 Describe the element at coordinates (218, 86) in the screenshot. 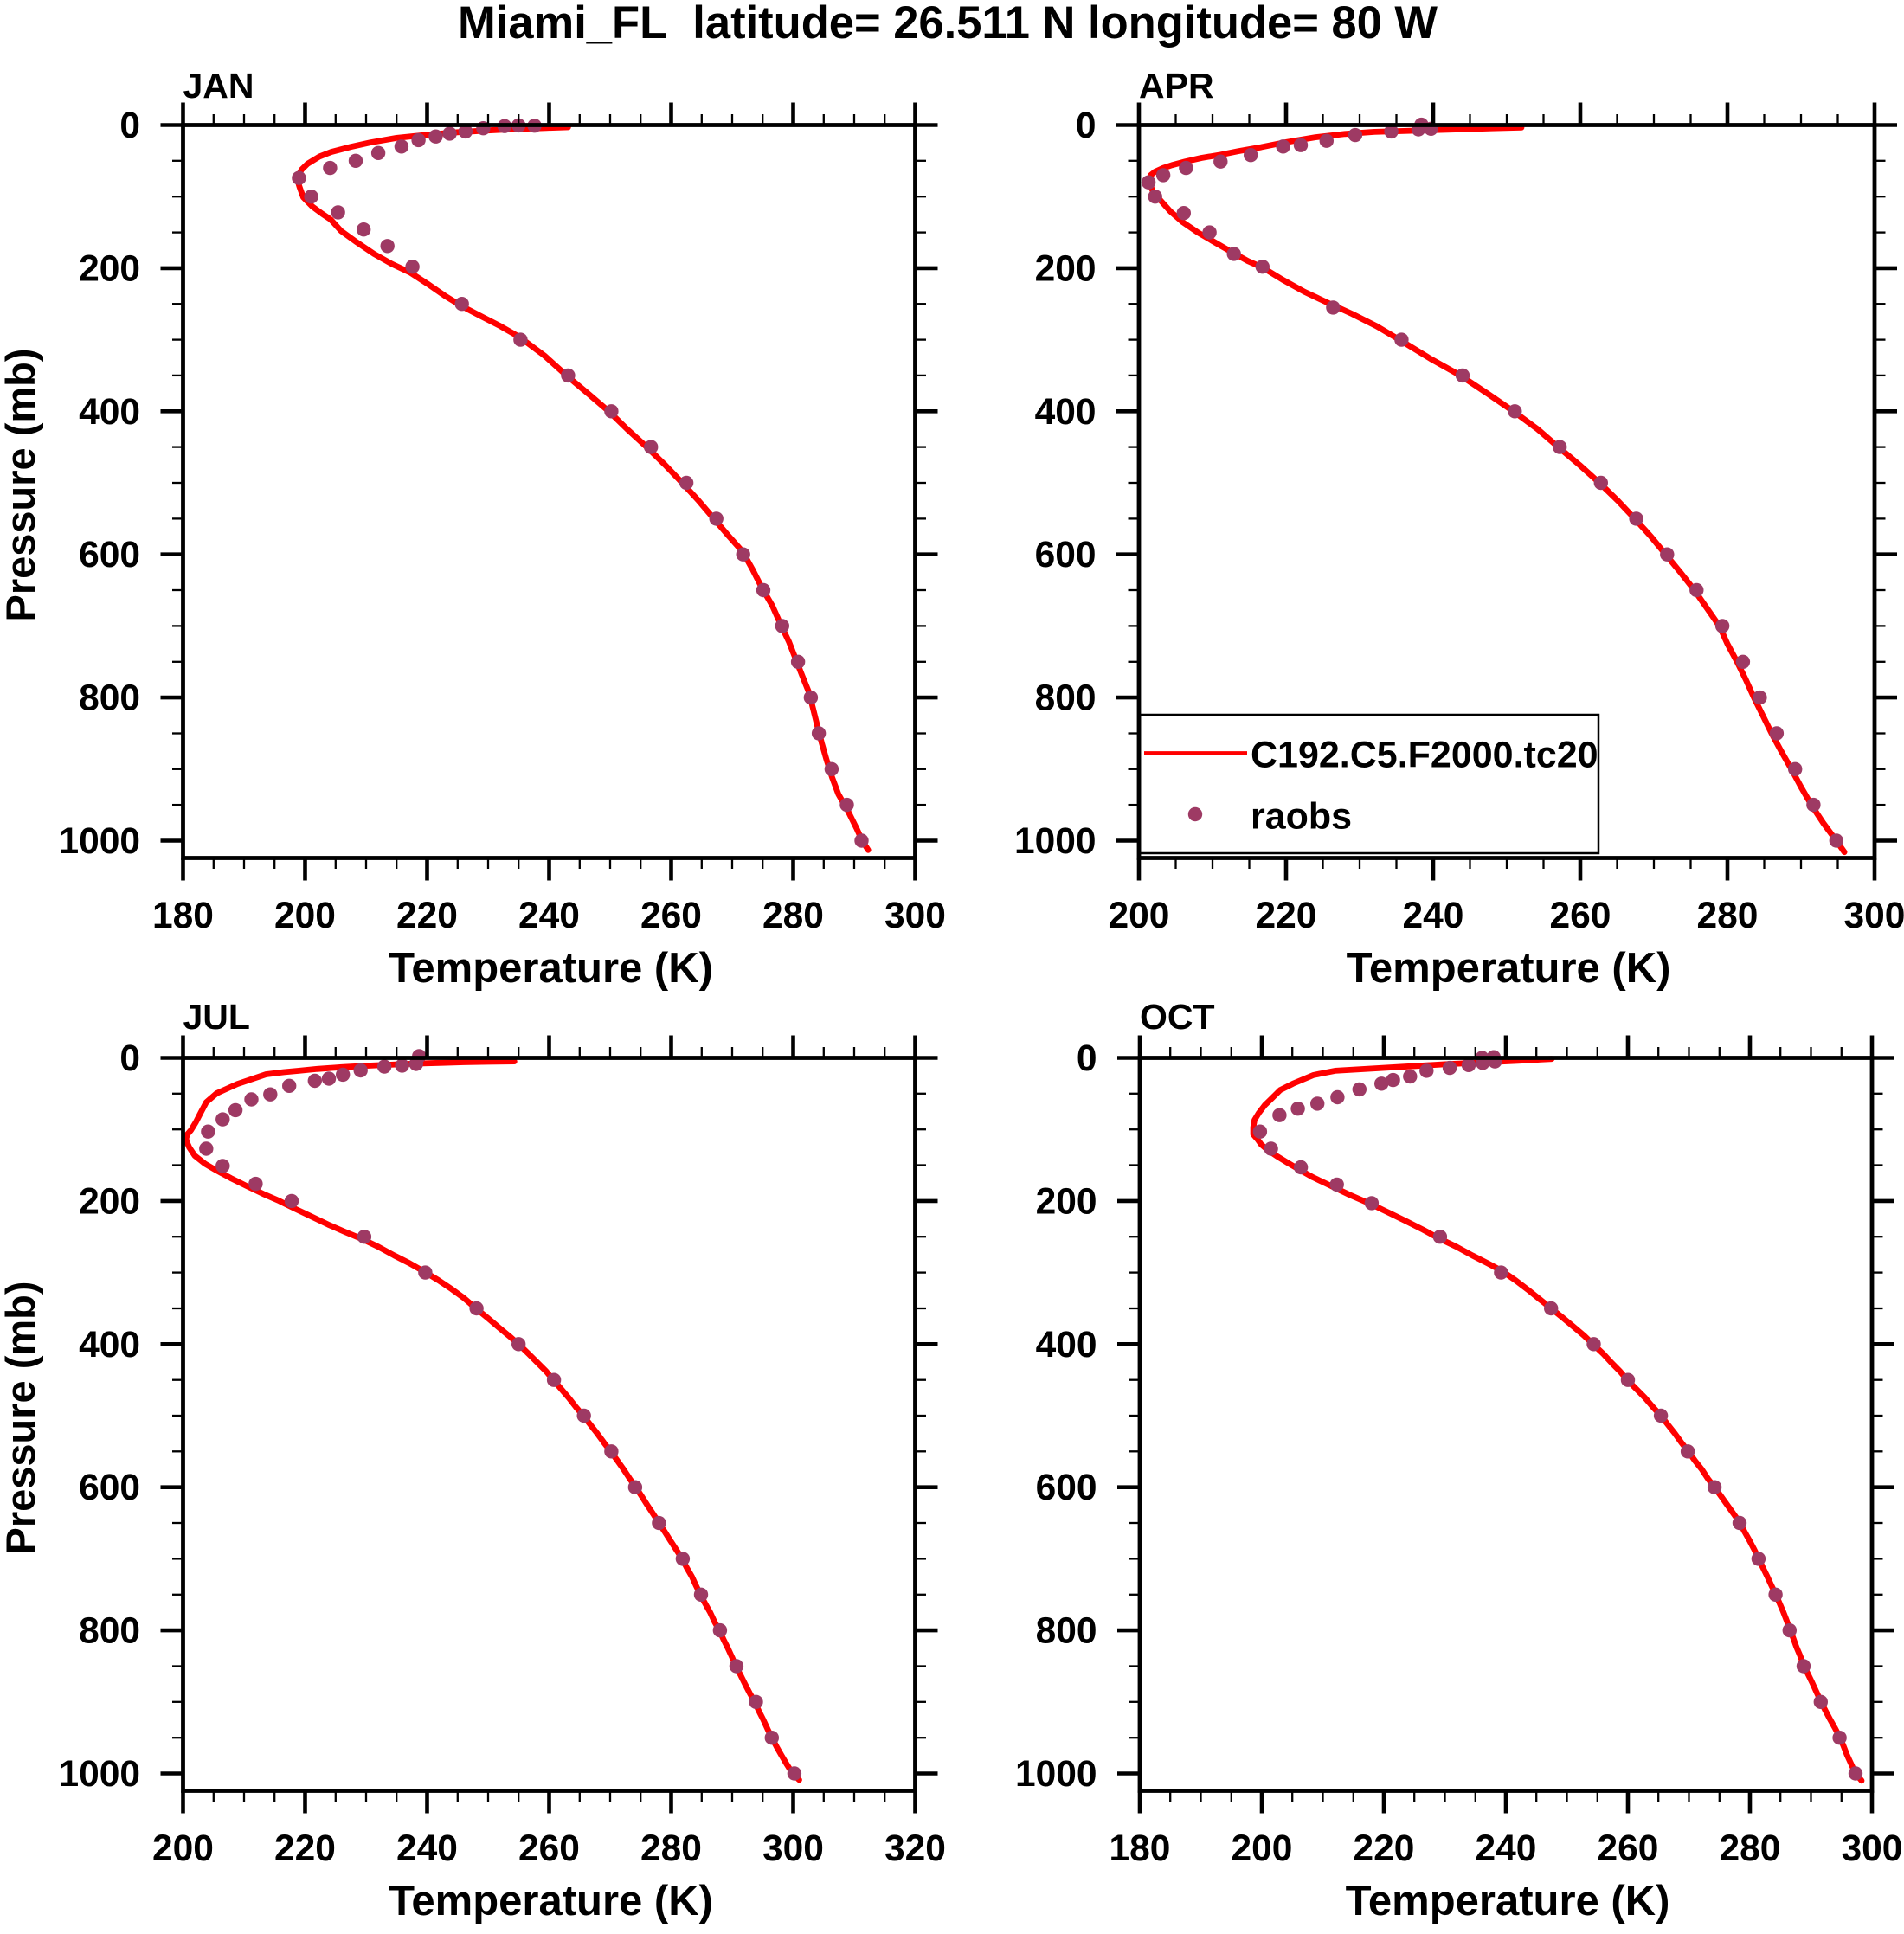

I see `svg-text: JAN` at that location.